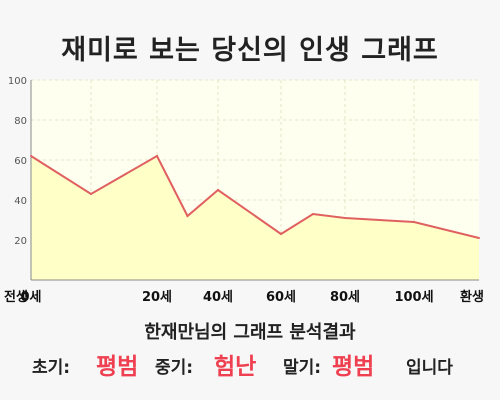  What do you see at coordinates (174, 365) in the screenshot?
I see `mid-label: 중기:` at bounding box center [174, 365].